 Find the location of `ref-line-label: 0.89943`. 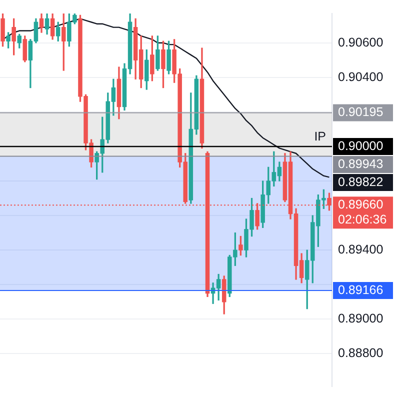

ref-line-label: 0.89943 is located at coordinates (361, 163).